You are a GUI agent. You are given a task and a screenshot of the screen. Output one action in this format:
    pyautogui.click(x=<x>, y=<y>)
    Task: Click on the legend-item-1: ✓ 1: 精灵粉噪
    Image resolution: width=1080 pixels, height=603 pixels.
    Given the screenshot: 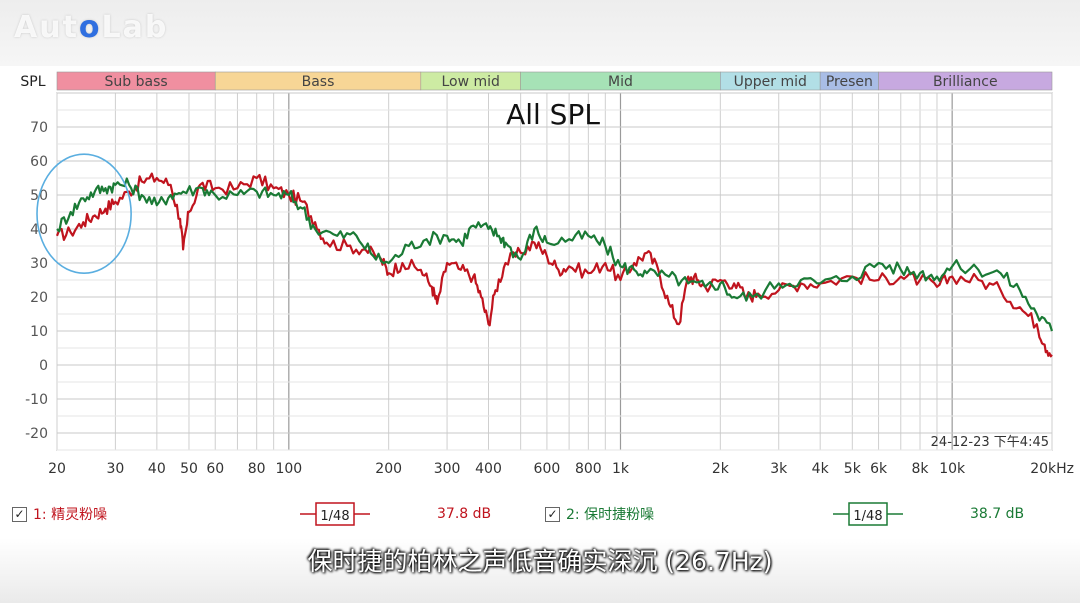 What is the action you would take?
    pyautogui.click(x=59, y=514)
    